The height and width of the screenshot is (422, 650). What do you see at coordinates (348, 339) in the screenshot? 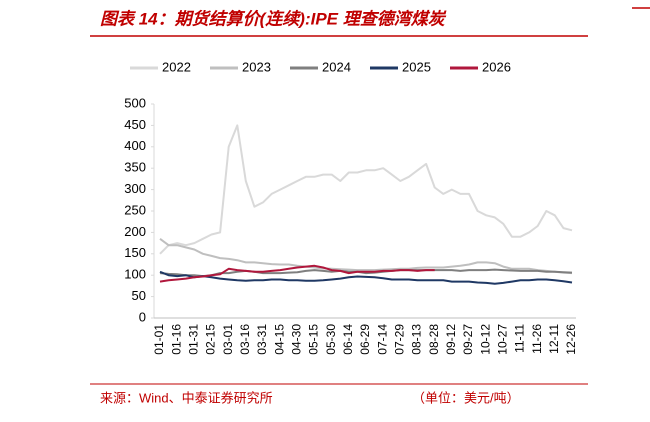
I see `x-tick-label: 06-14` at bounding box center [348, 339].